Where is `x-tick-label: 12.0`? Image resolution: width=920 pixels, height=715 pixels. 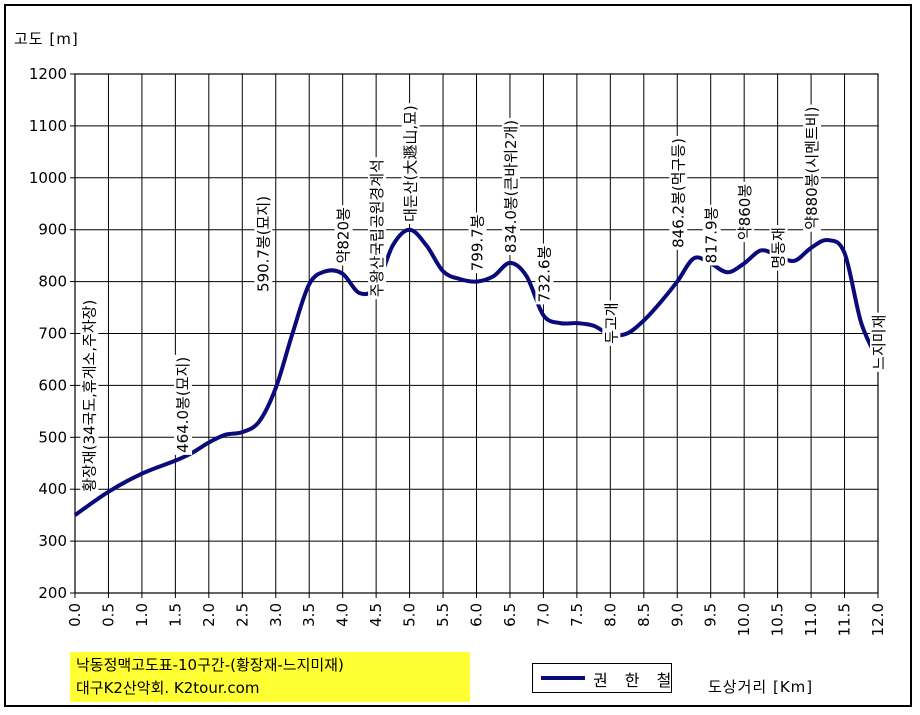 x-tick-label: 12.0 is located at coordinates (878, 619).